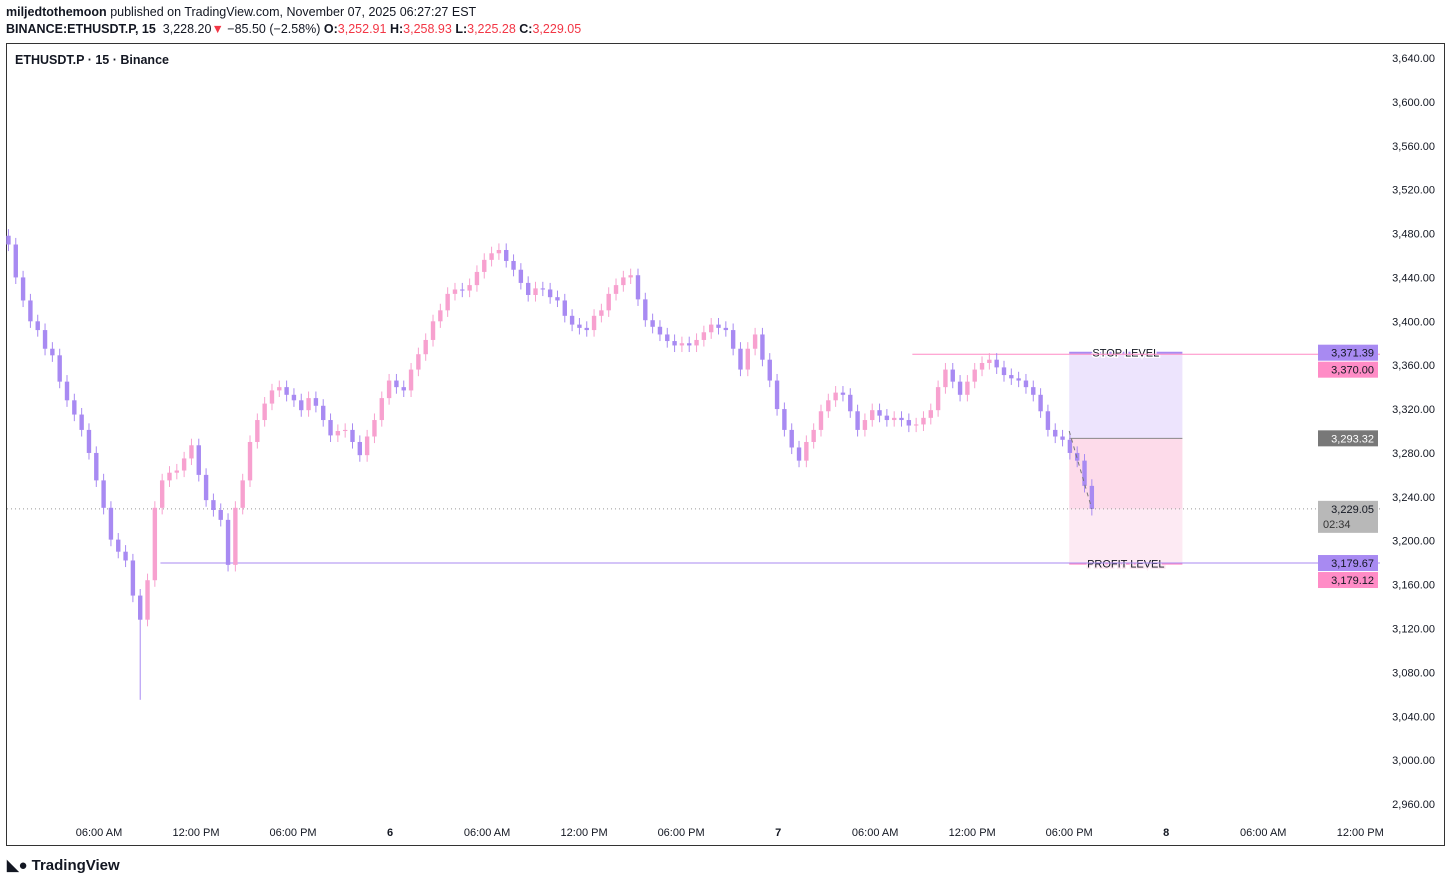 This screenshot has height=884, width=1453. I want to click on chart-legend: ETHUSDT.P · 15 · Binance, so click(92, 60).